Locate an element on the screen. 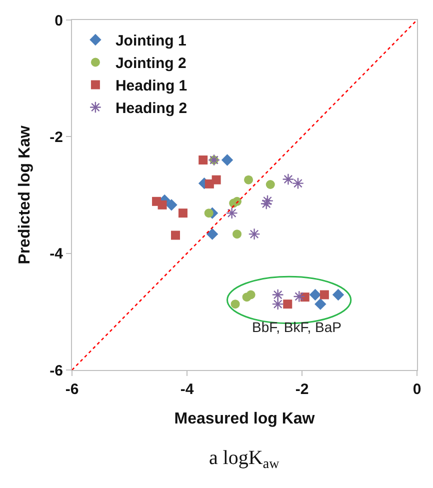 The image size is (433, 488). legend-label: Jointing 1 is located at coordinates (150, 41).